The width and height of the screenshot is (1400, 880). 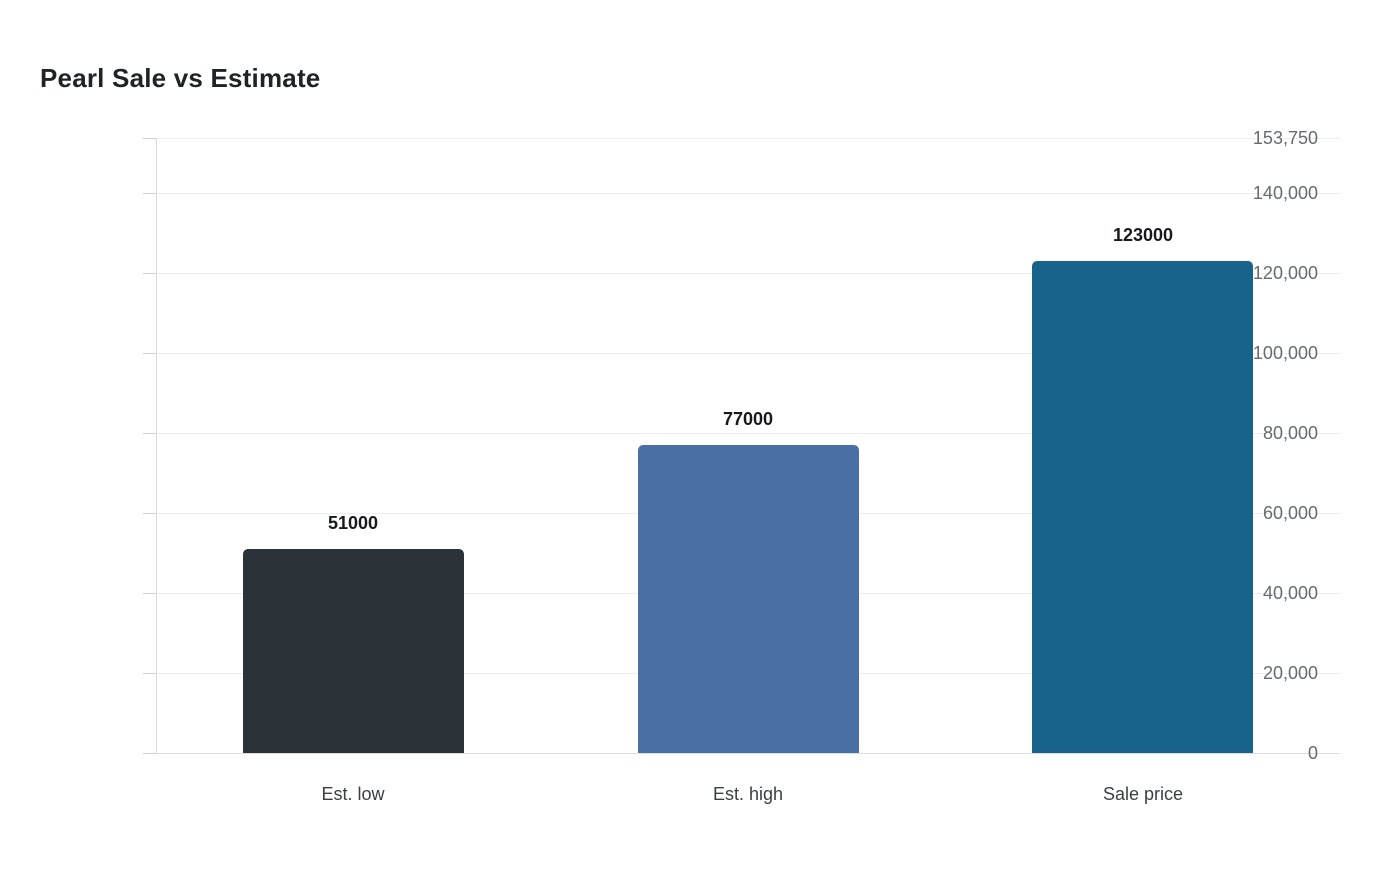 I want to click on x-axis-category-label: Est. low, so click(x=353, y=794).